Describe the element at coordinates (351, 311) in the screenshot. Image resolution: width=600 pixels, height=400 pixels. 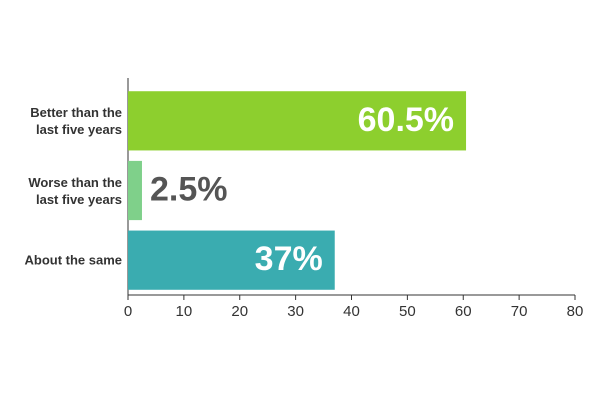
I see `x-tick-label: 40` at that location.